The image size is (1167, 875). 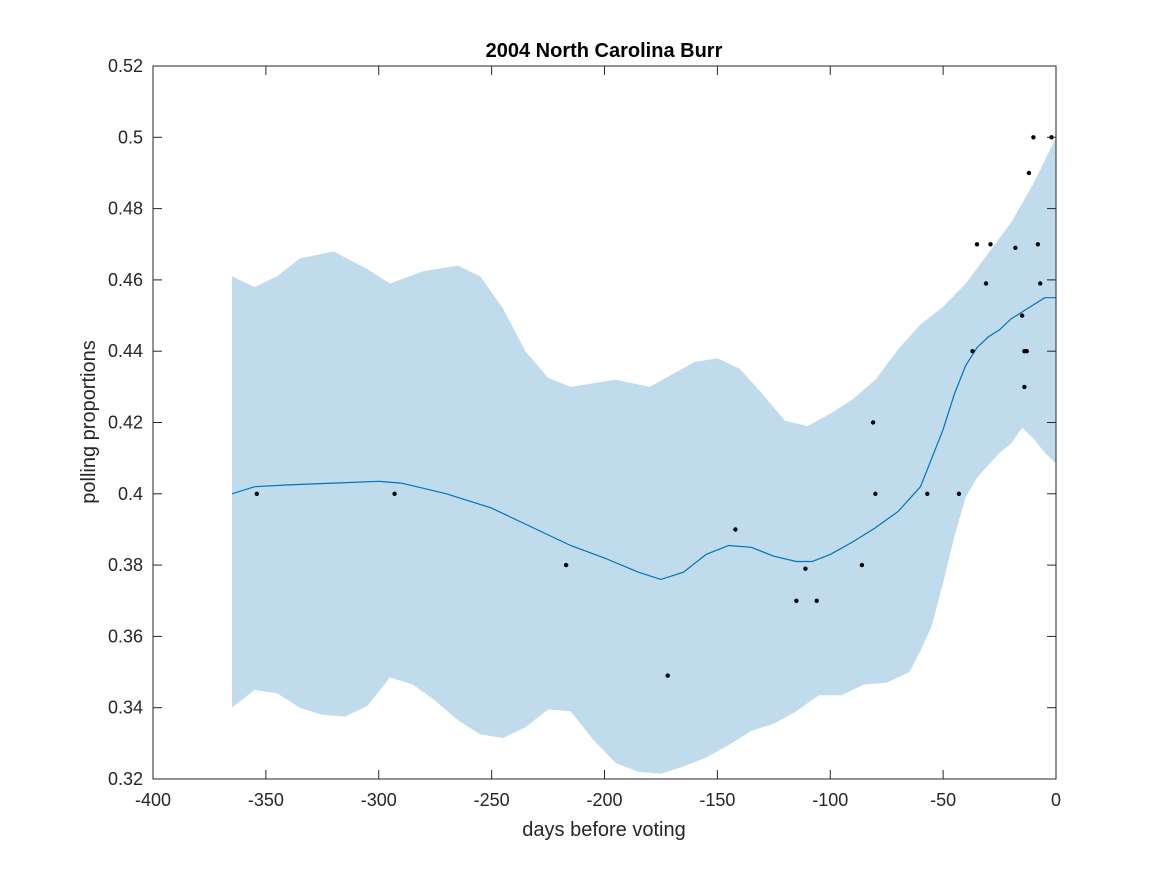 What do you see at coordinates (125, 351) in the screenshot?
I see `y-tick-label: 0.44` at bounding box center [125, 351].